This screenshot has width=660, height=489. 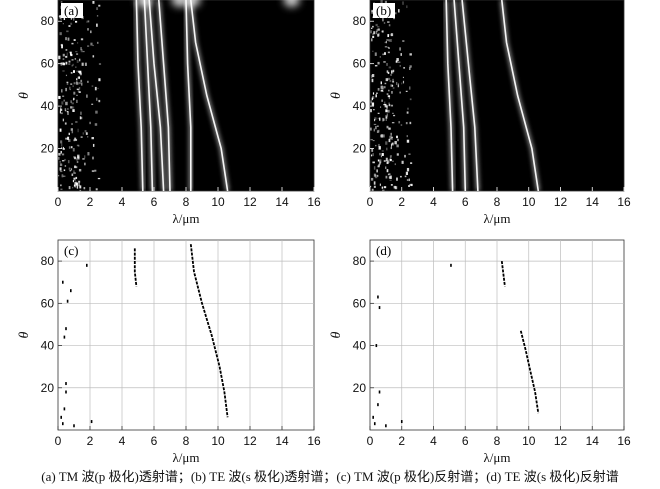 I want to click on x-tick-label: 12, so click(x=250, y=202).